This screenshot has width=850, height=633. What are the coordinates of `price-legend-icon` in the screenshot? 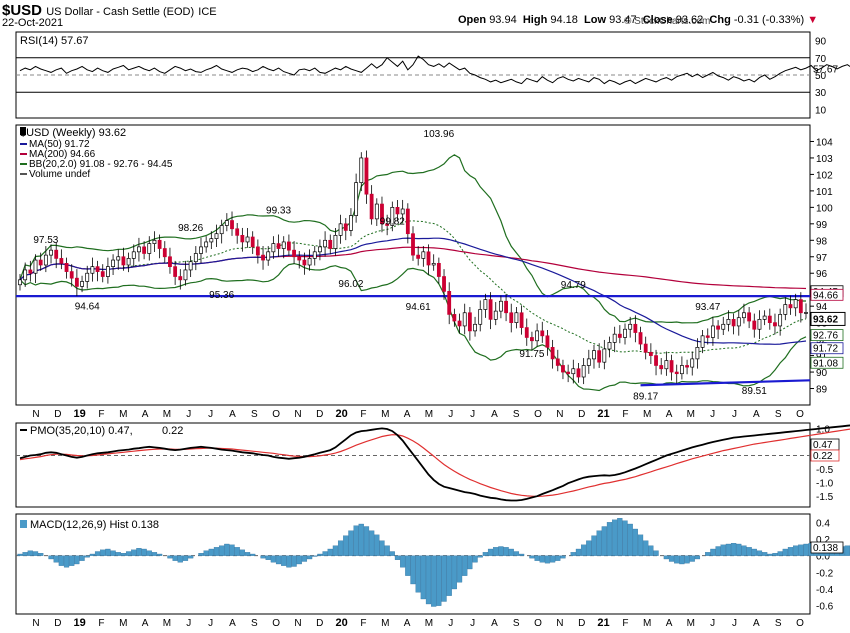 It's located at (23, 131).